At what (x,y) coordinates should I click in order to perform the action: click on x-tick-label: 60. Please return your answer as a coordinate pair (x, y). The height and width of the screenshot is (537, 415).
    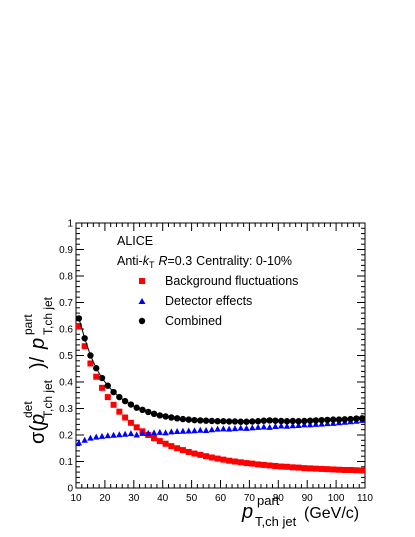
    Looking at the image, I should click on (221, 498).